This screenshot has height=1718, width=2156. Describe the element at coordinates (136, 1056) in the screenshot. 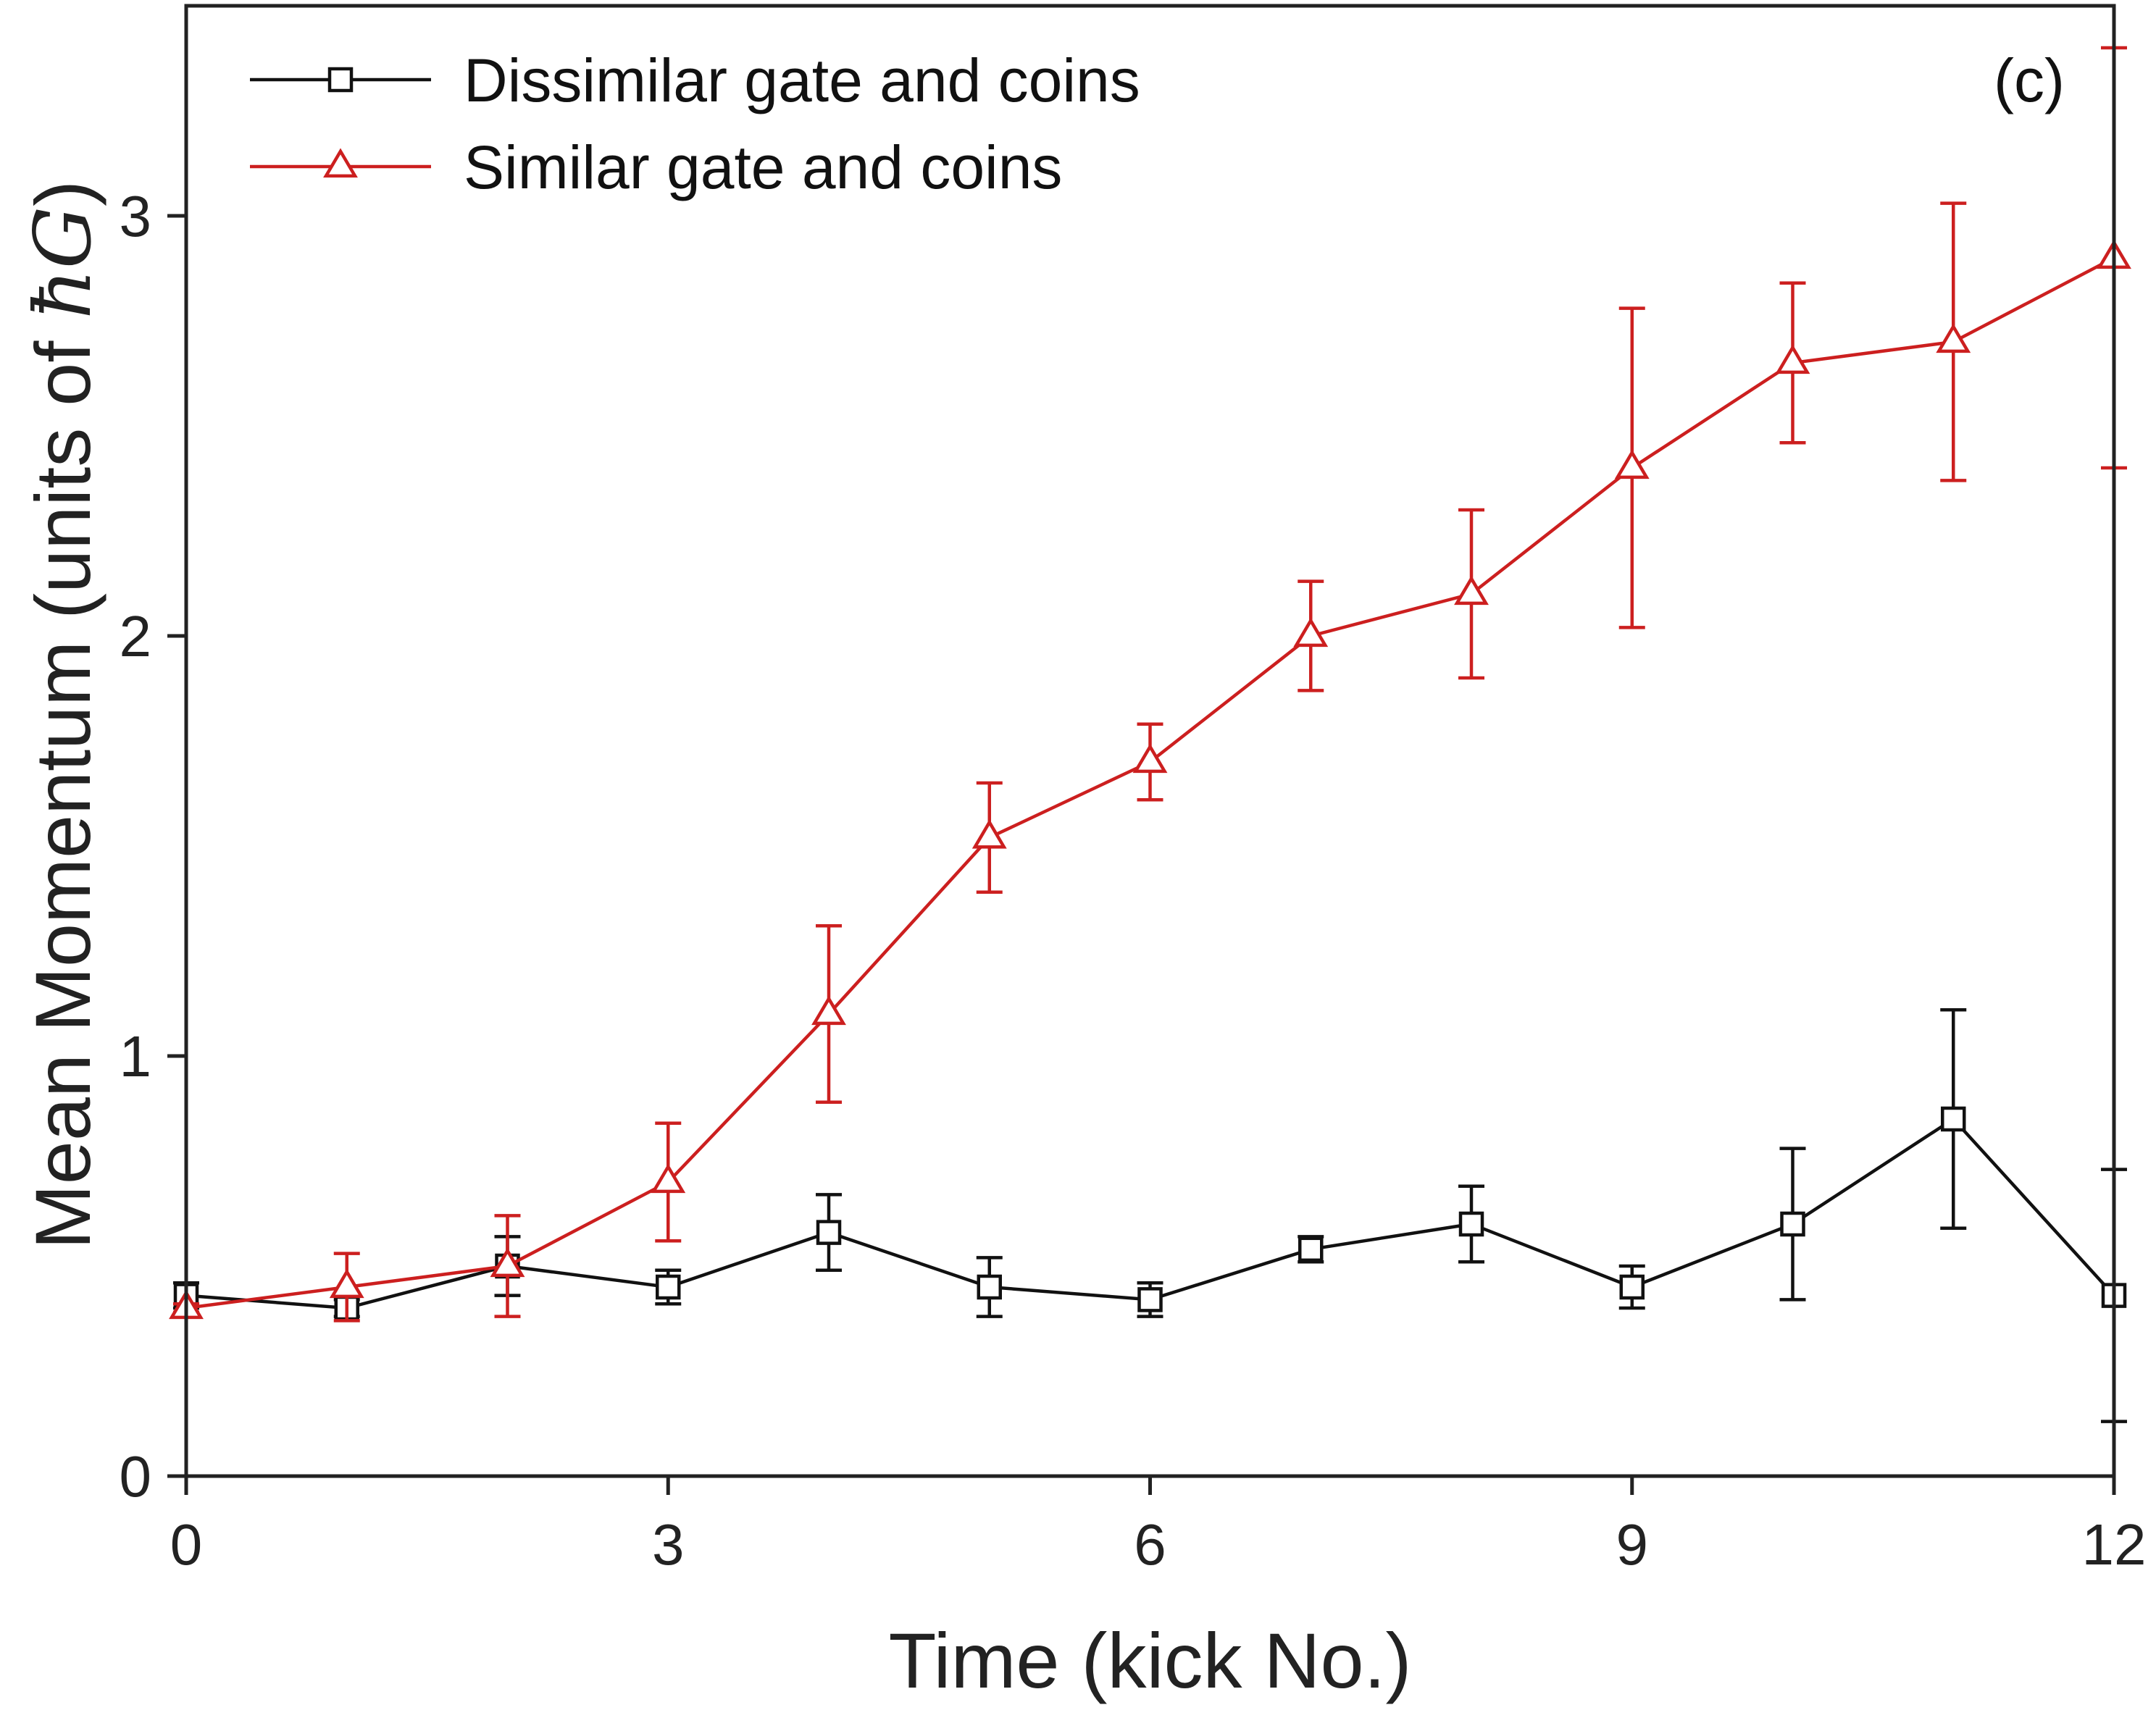

I see `y-tick-label: 1` at that location.